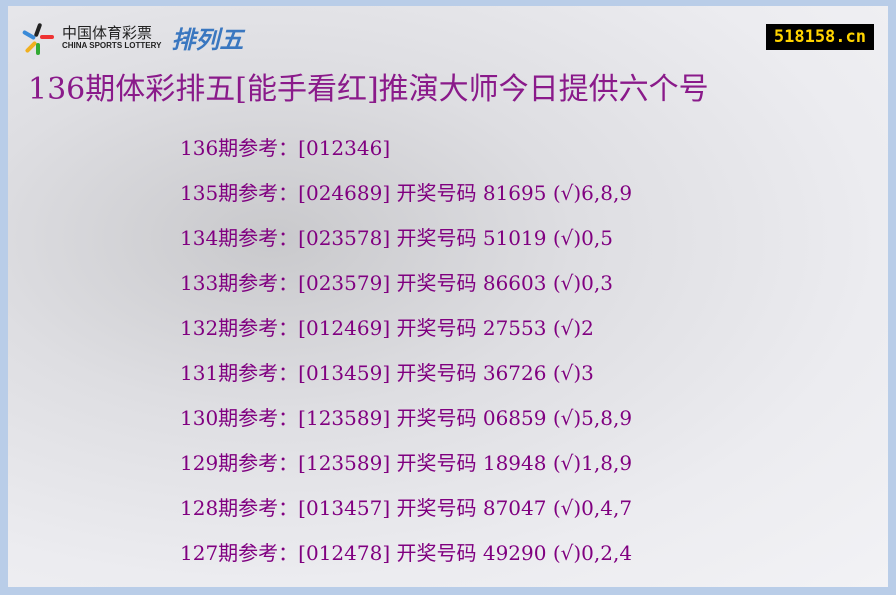 The height and width of the screenshot is (595, 896). I want to click on list-item: 130期参考：[123589] 开奖号码 06859 (√)5,8,9, so click(406, 418).